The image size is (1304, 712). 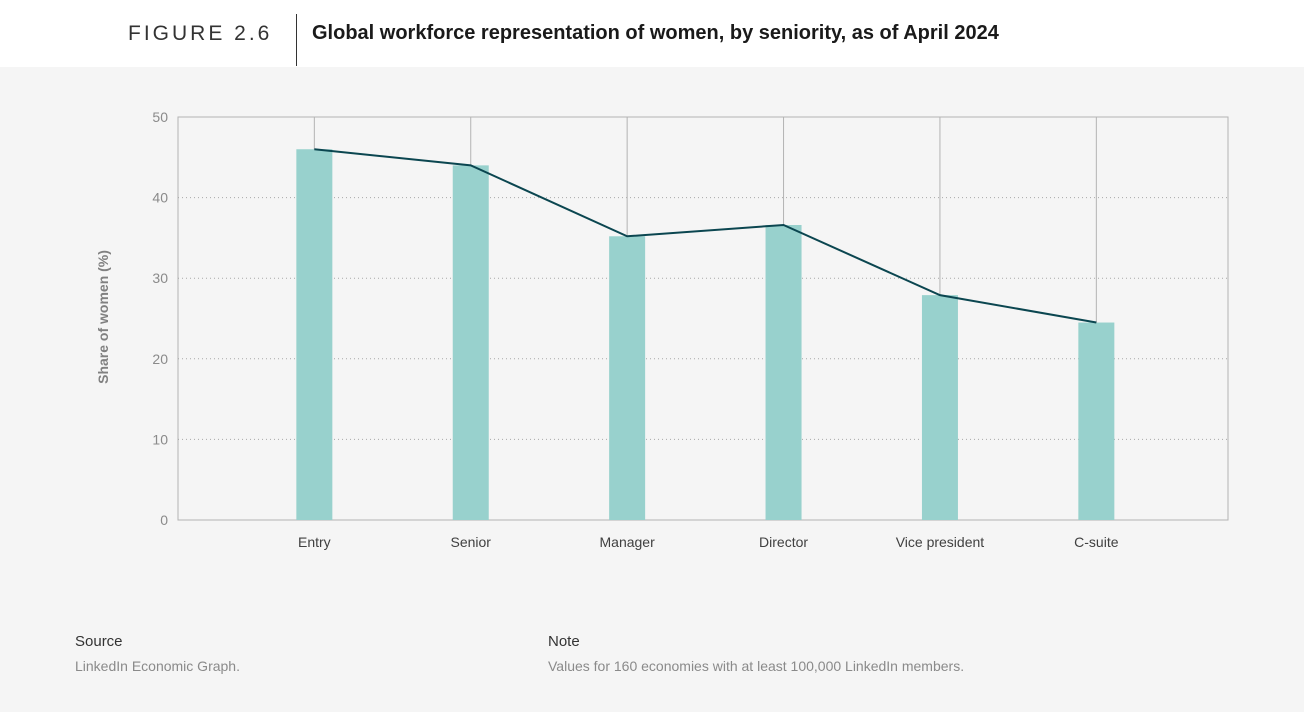 What do you see at coordinates (1096, 542) in the screenshot?
I see `x-tick-label: C-suite` at bounding box center [1096, 542].